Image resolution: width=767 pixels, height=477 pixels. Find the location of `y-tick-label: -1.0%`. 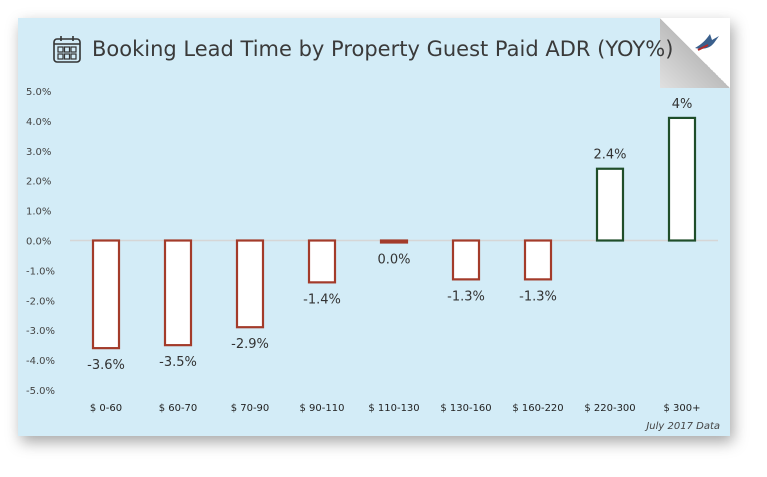

y-tick-label: -1.0% is located at coordinates (40, 271).